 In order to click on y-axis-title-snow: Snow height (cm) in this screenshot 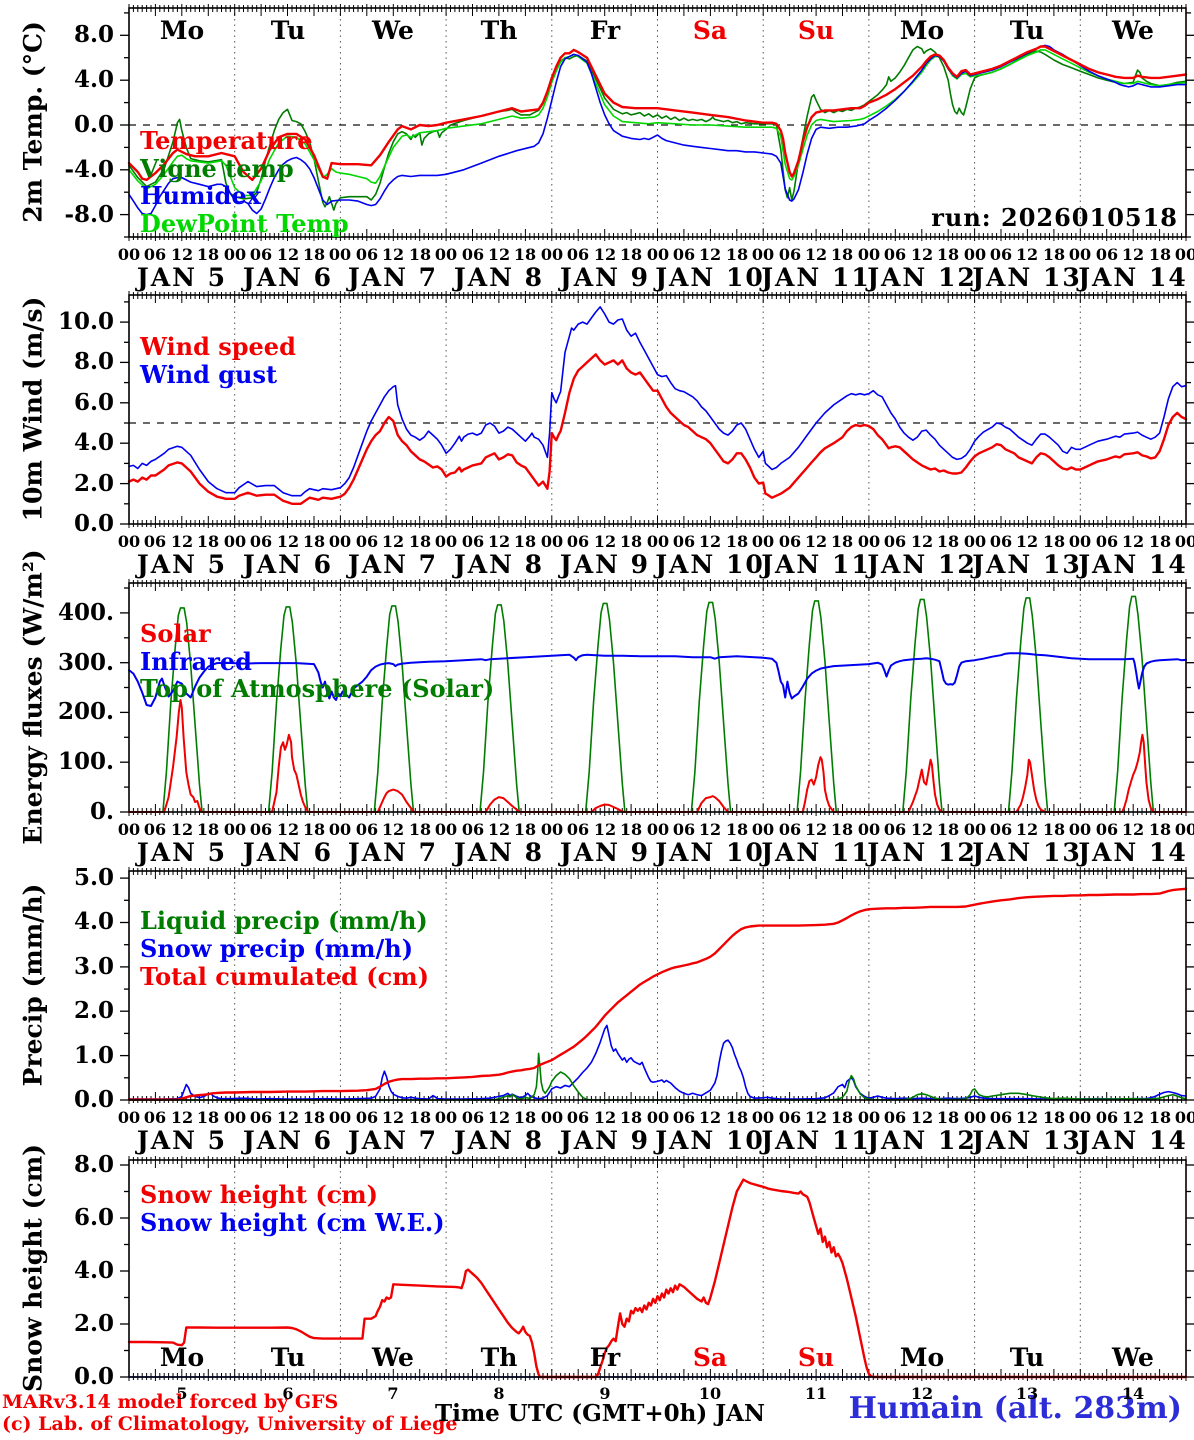, I will do `click(33, 1268)`.